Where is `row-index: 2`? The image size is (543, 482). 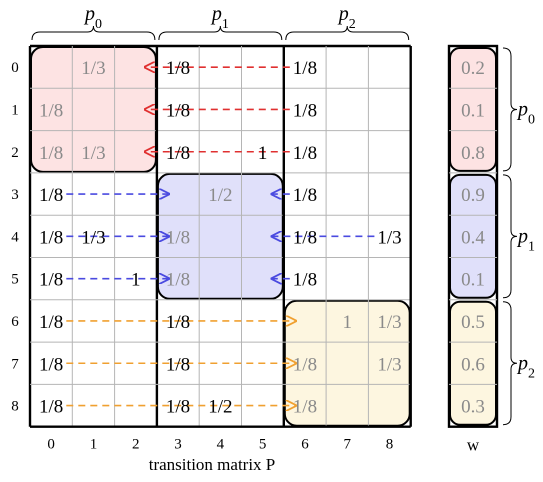 row-index: 2 is located at coordinates (15, 153).